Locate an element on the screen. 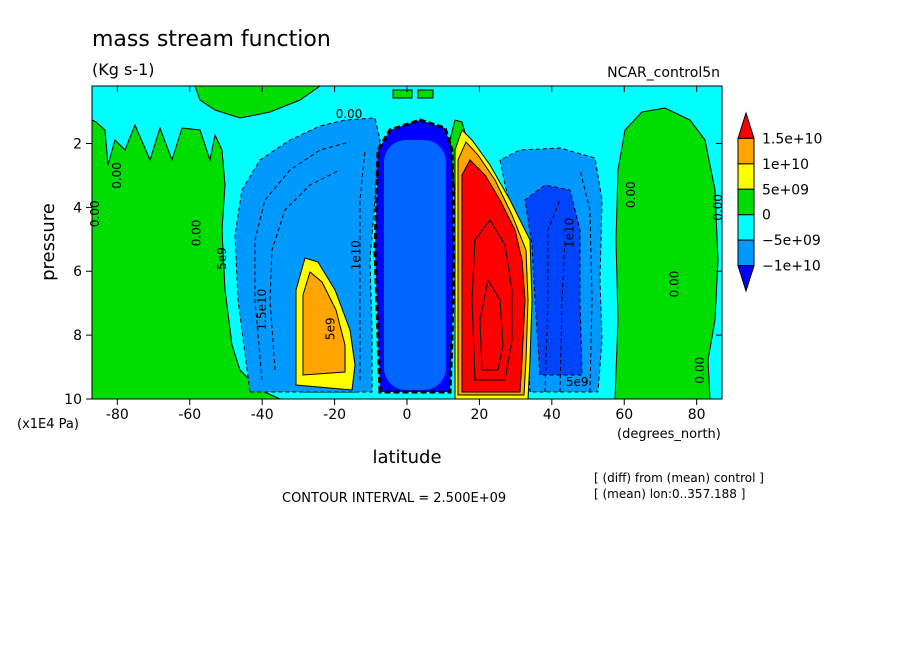  note-diff: [ (diff) from (mean) control ] is located at coordinates (679, 478).